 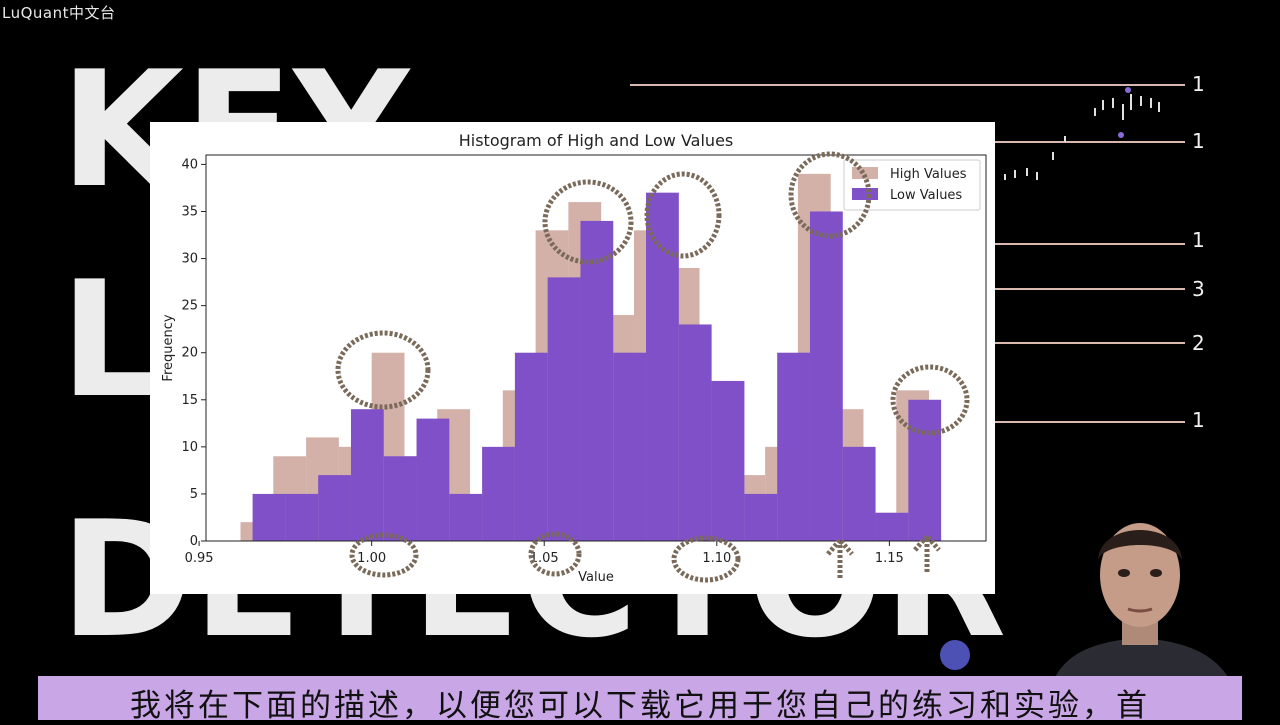 I want to click on legend-label-high: High Values, so click(x=928, y=174).